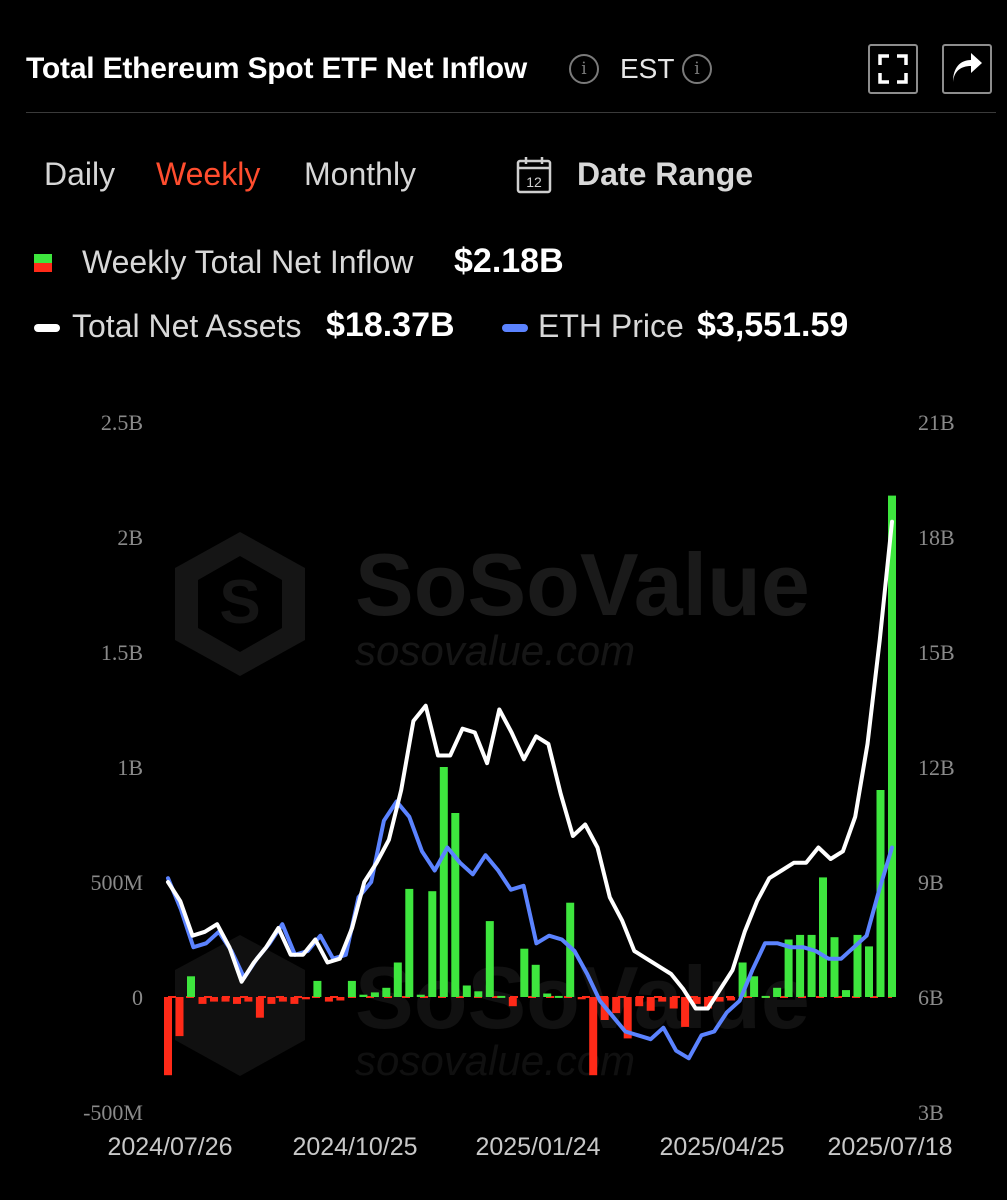 Image resolution: width=1007 pixels, height=1200 pixels. What do you see at coordinates (80, 174) in the screenshot?
I see `tab-daily: Daily` at bounding box center [80, 174].